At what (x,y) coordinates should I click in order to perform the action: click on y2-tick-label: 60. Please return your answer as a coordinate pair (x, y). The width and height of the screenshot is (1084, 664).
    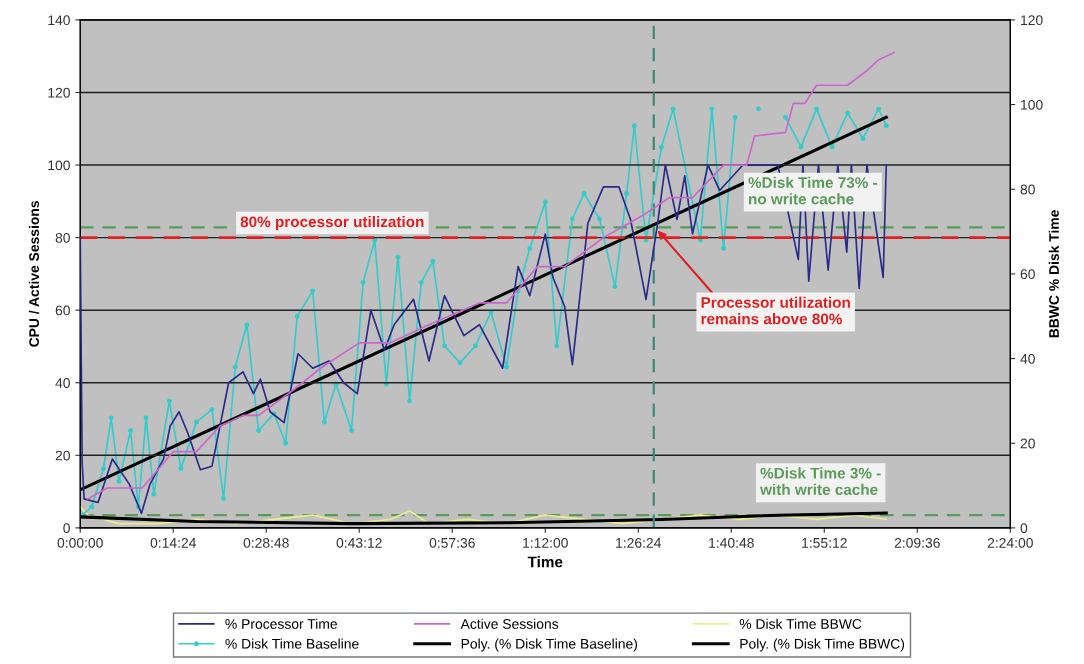
    Looking at the image, I should click on (1027, 274).